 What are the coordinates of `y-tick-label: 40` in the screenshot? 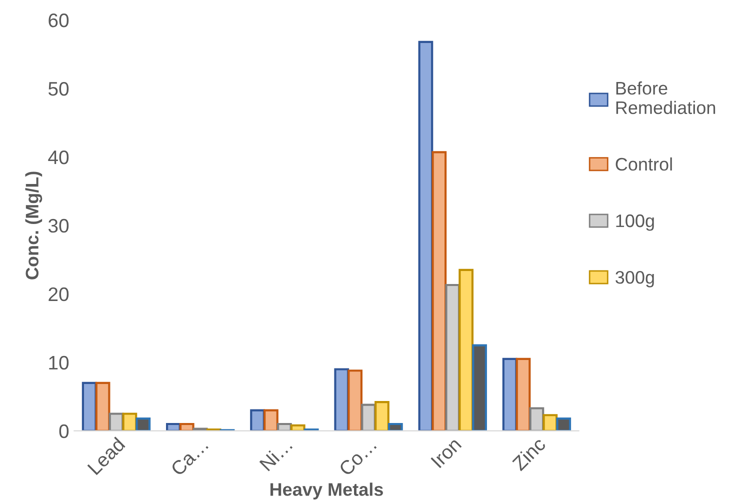 It's located at (58, 157).